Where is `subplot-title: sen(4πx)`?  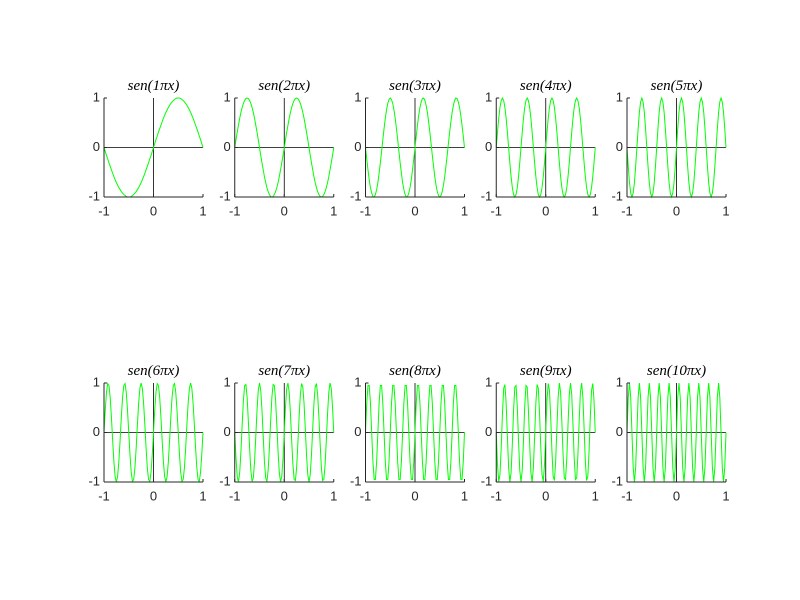 subplot-title: sen(4πx) is located at coordinates (546, 86).